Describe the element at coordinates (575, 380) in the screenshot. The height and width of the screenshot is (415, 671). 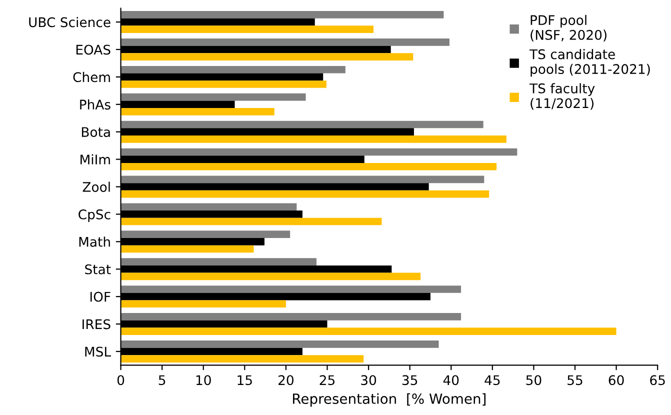
I see `x-tick-label: 55` at that location.